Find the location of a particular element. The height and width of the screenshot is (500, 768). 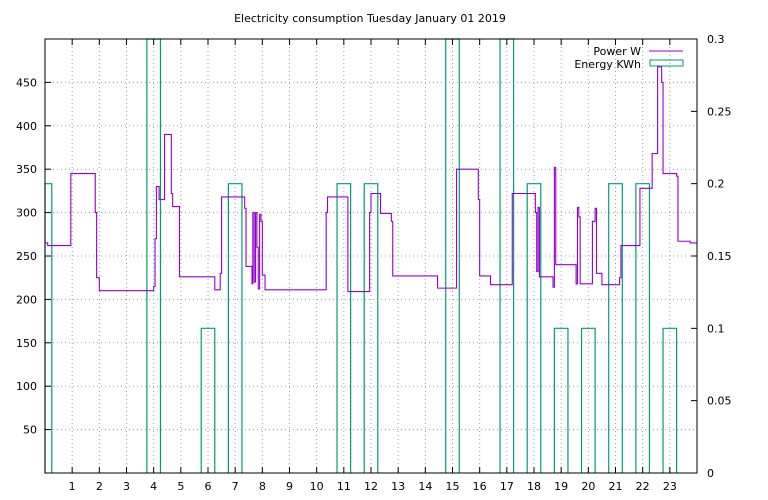

x-tick-label: 4 is located at coordinates (153, 486).